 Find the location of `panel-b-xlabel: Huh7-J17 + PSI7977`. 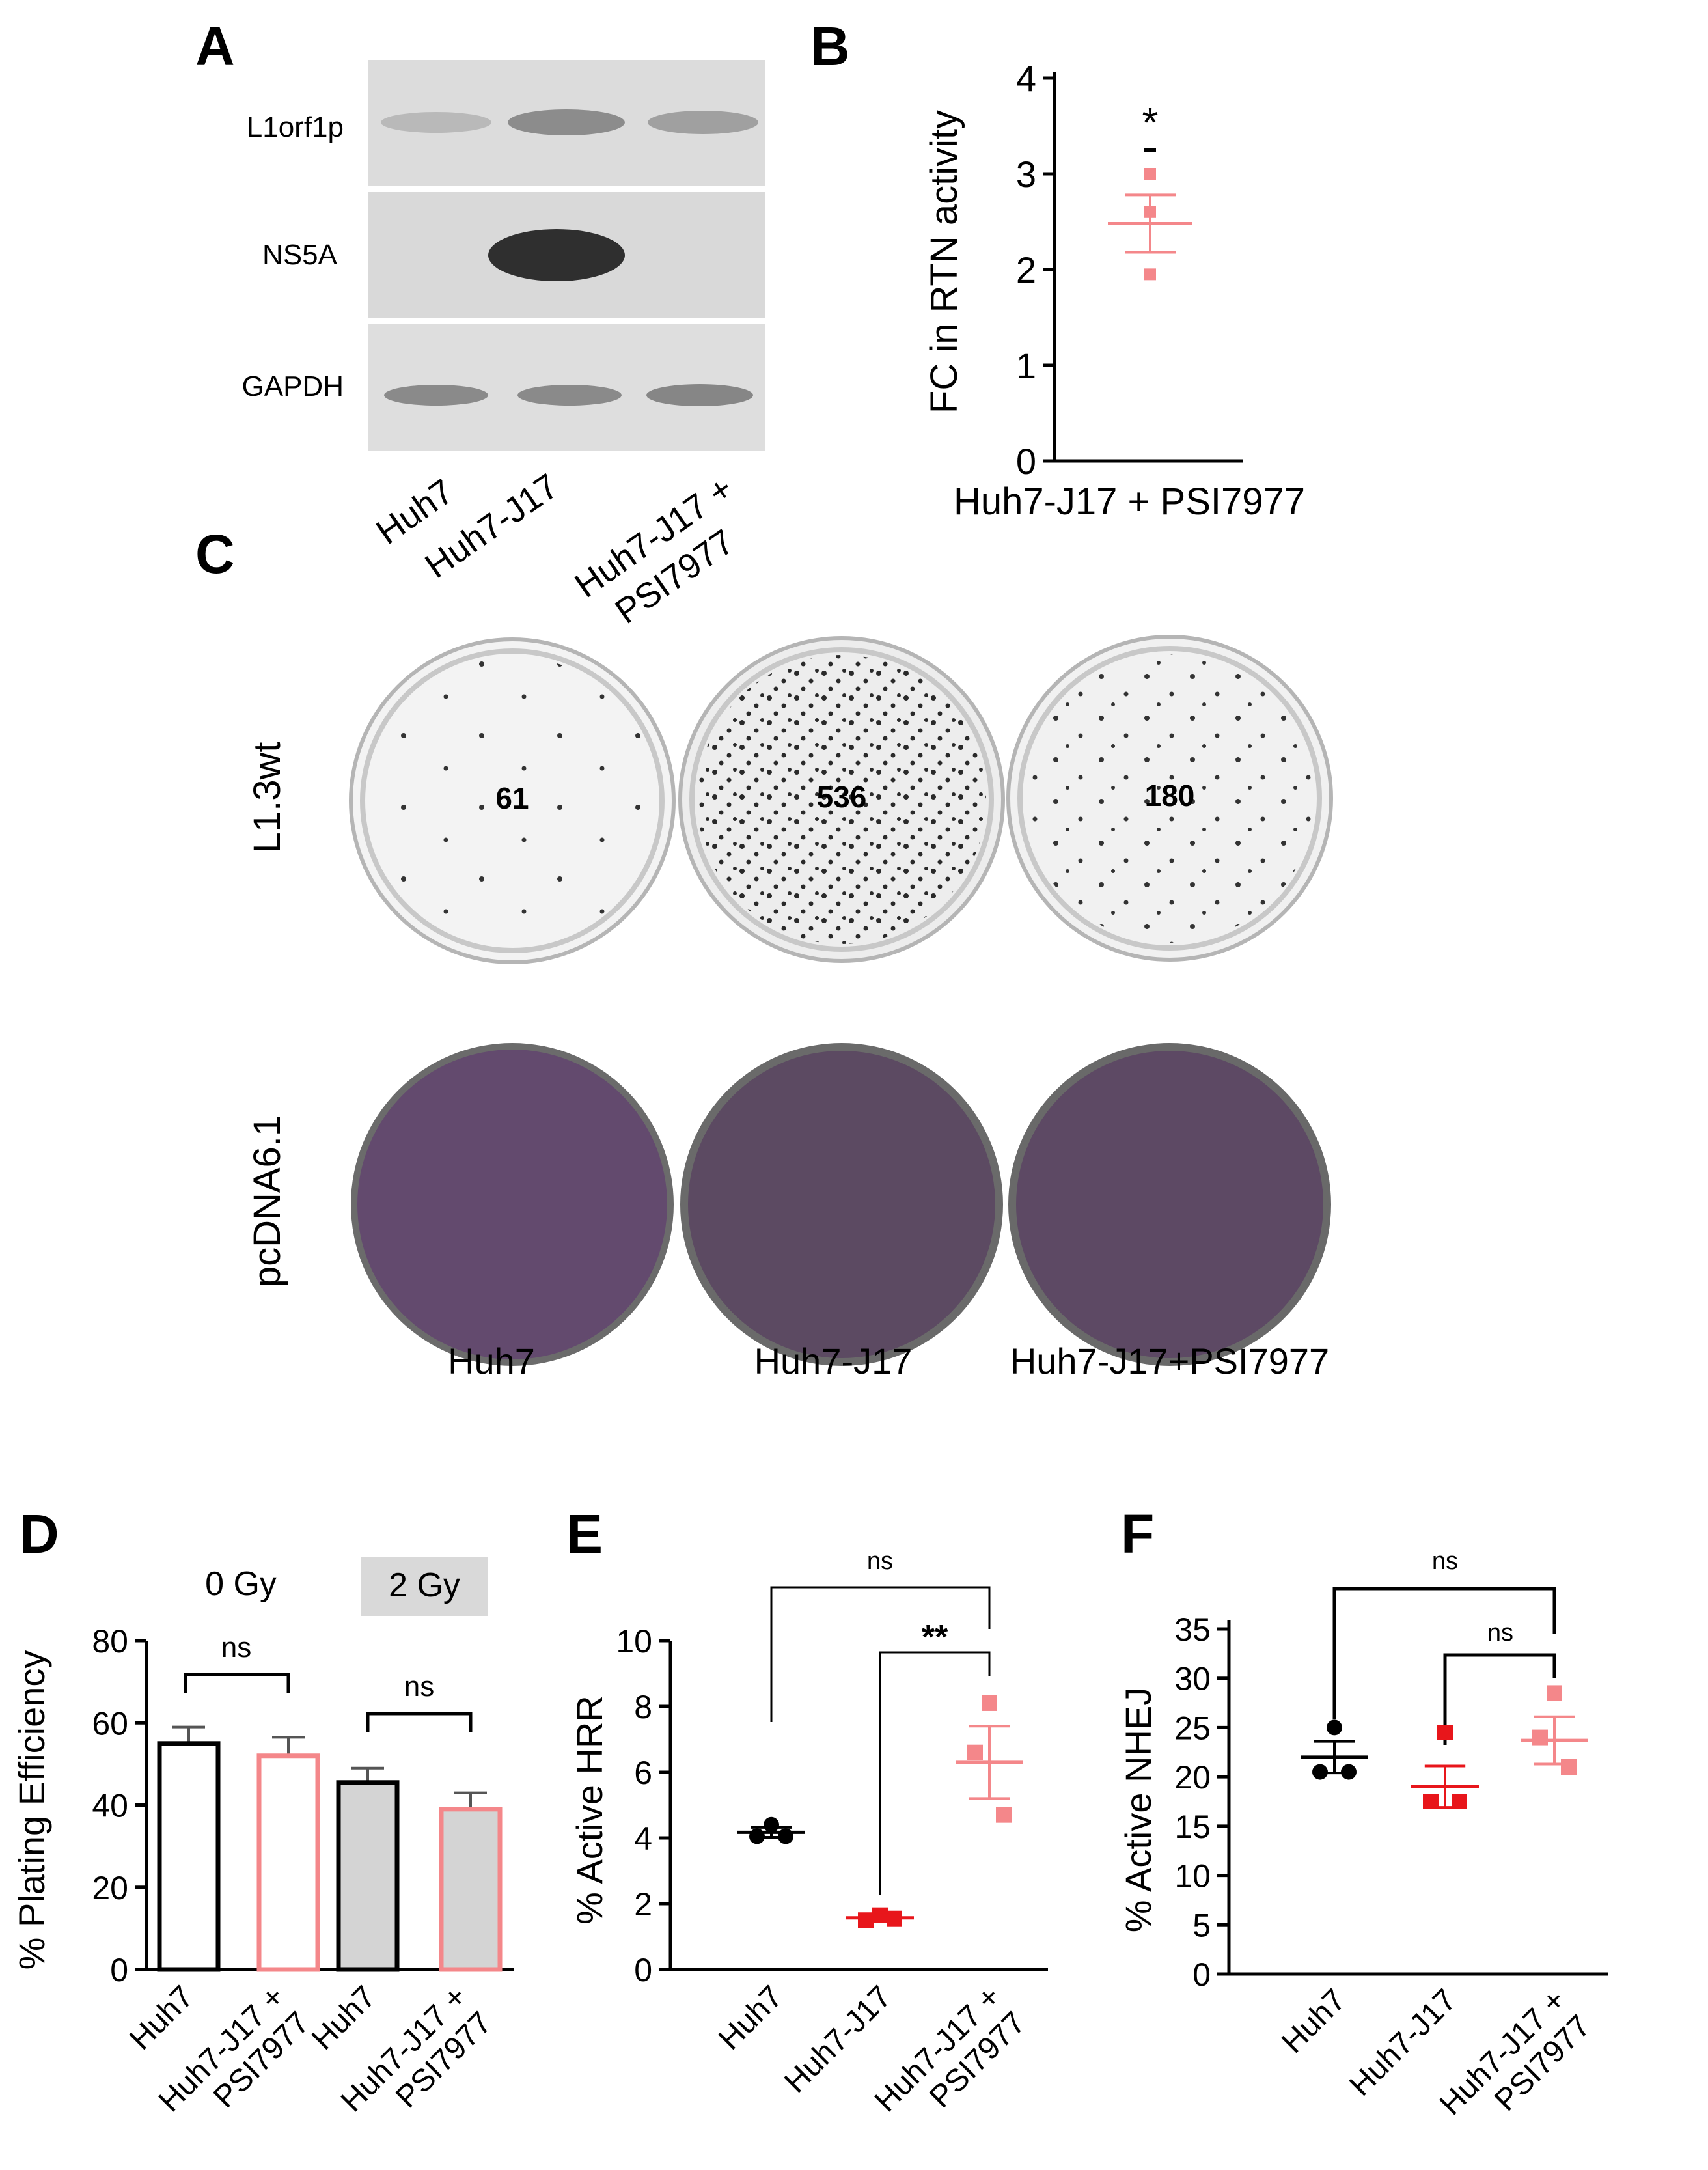

panel-b-xlabel: Huh7-J17 + PSI7977 is located at coordinates (1129, 502).